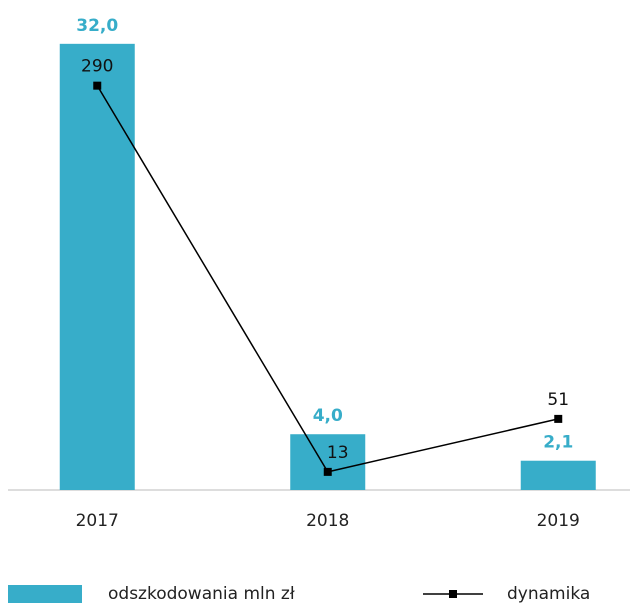 The image size is (638, 606). I want to click on legend-label: odszkodowania mln zł, so click(201, 594).